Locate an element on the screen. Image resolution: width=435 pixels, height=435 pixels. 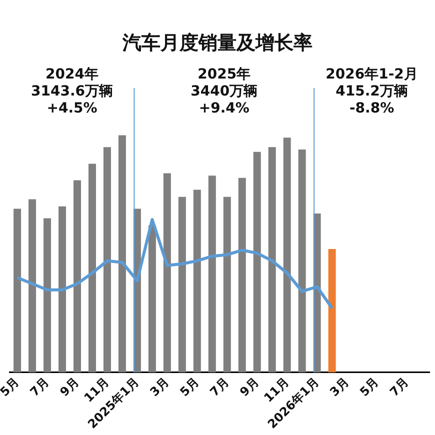
text: 2025年 3440万辆 +9.4% is located at coordinates (224, 91).